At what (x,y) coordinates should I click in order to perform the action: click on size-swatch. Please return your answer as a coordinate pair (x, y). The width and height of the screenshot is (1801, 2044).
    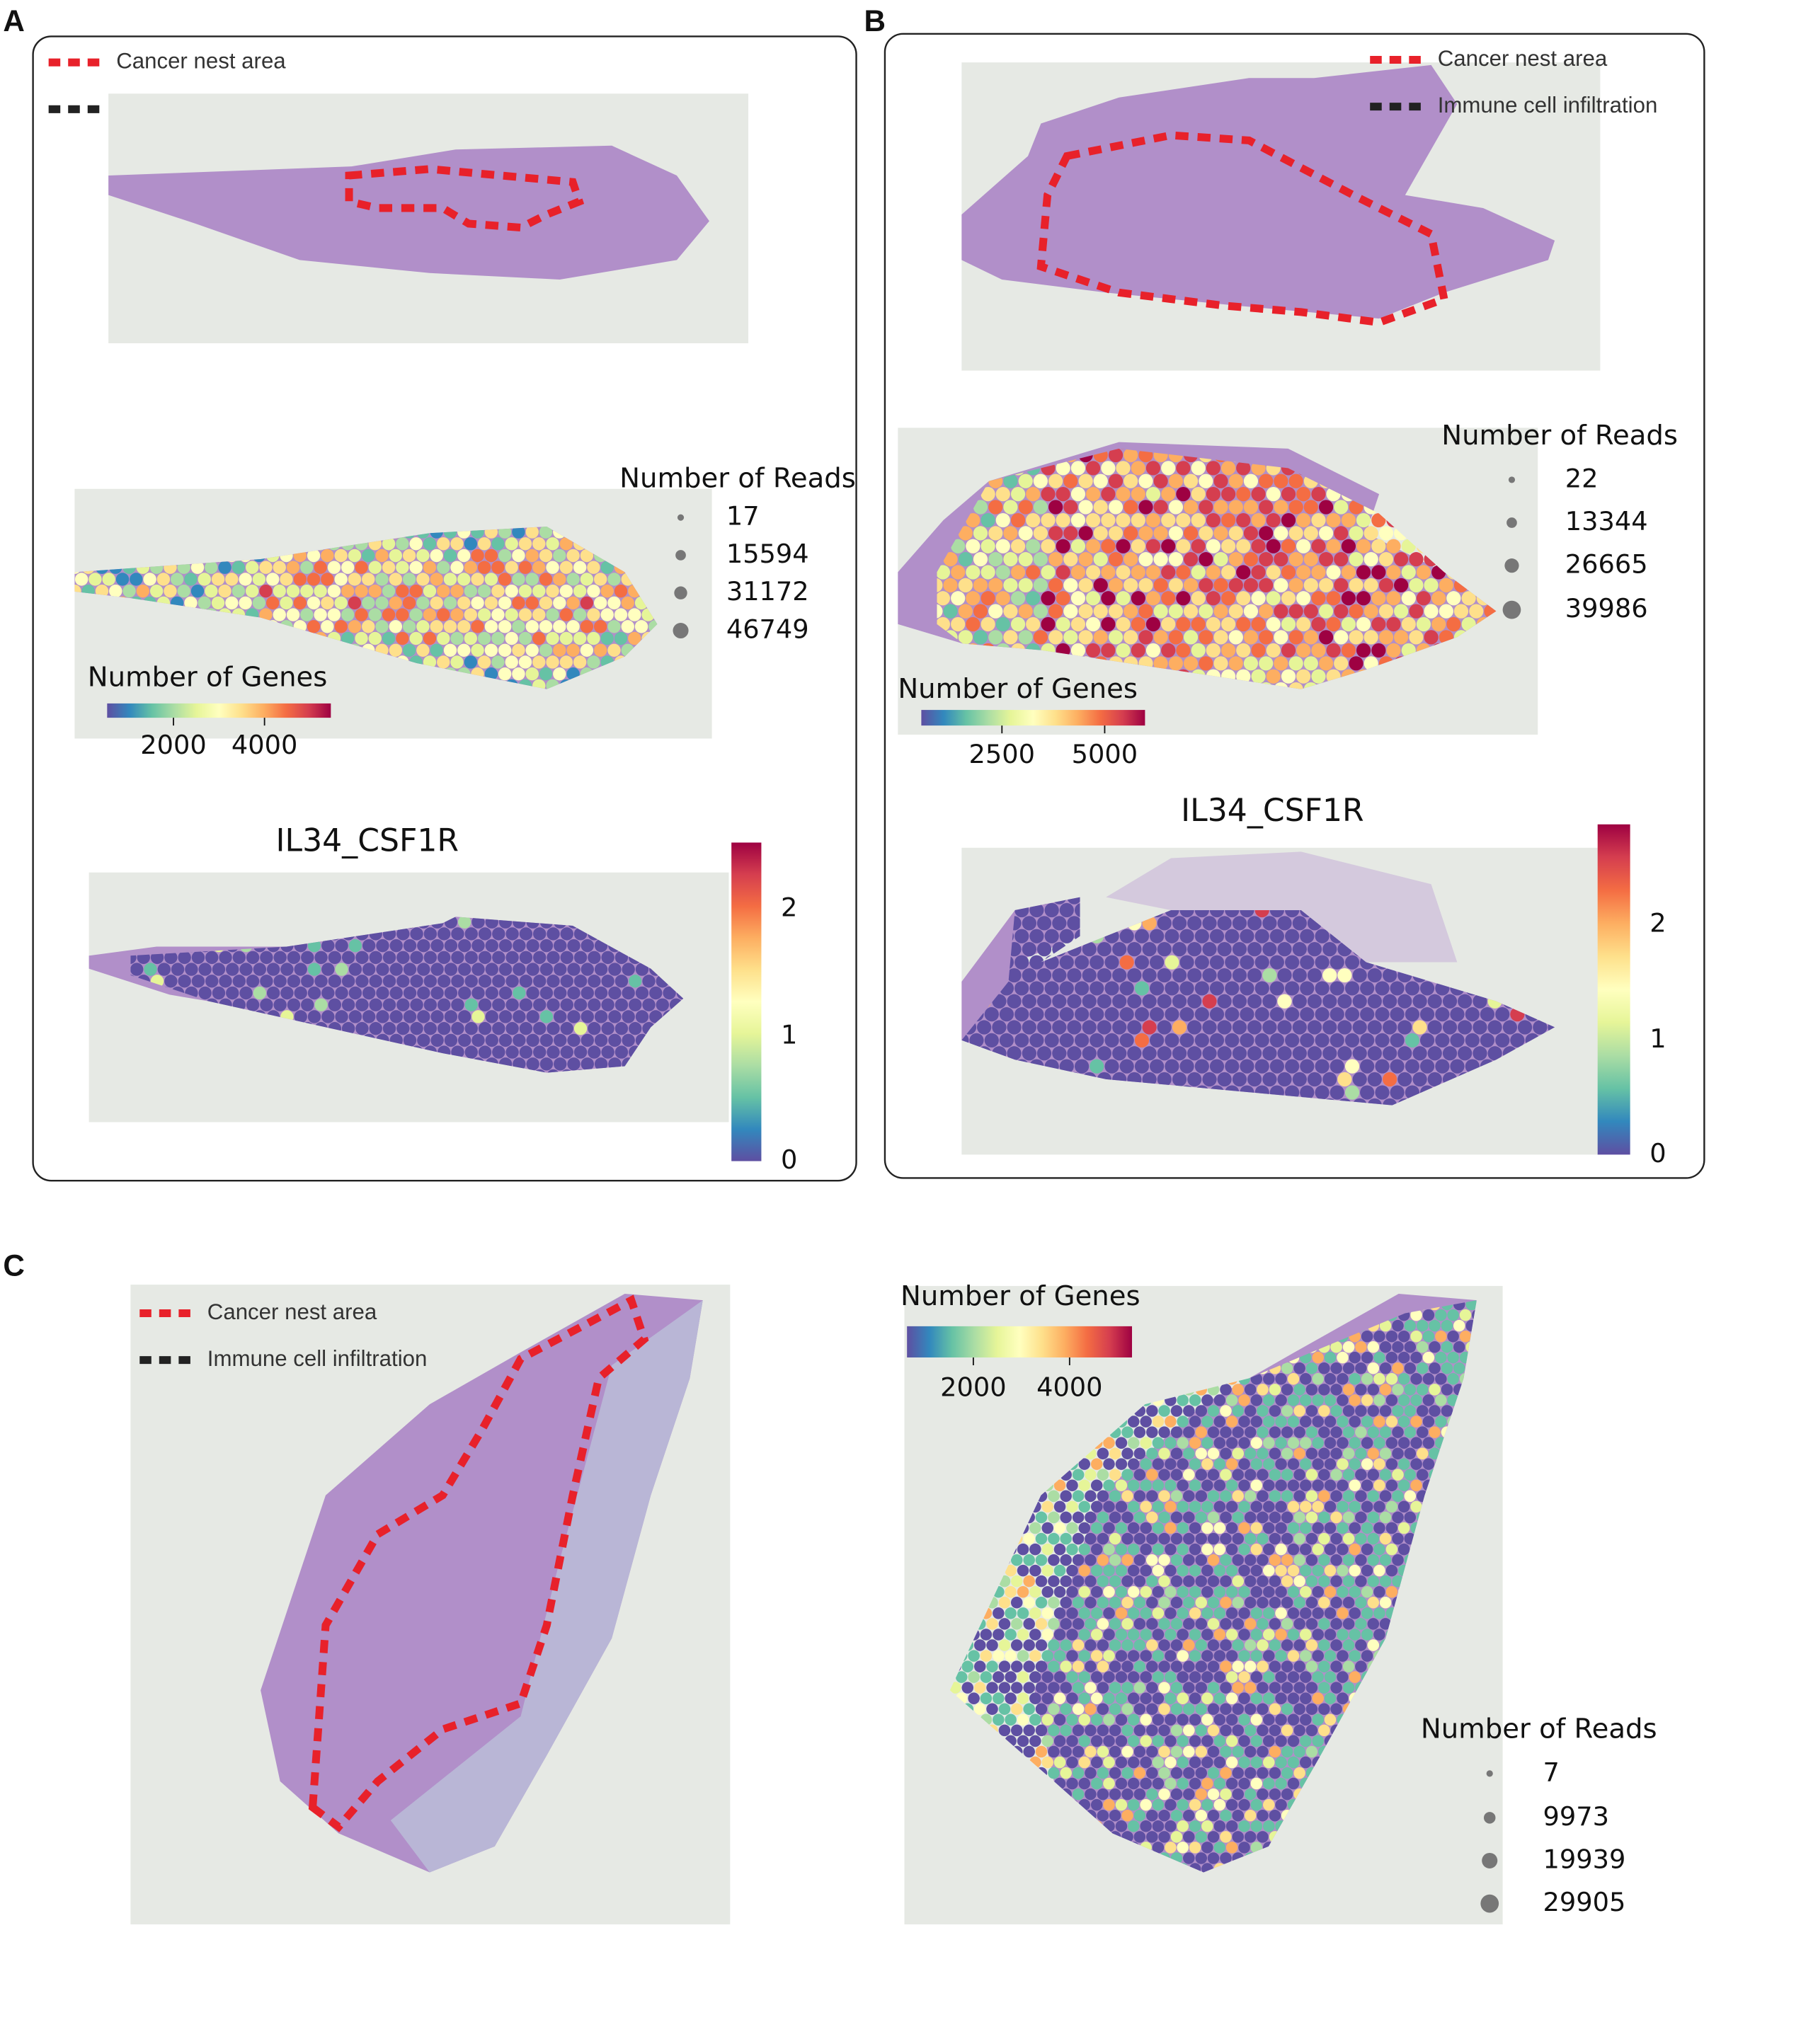
    Looking at the image, I should click on (1511, 522).